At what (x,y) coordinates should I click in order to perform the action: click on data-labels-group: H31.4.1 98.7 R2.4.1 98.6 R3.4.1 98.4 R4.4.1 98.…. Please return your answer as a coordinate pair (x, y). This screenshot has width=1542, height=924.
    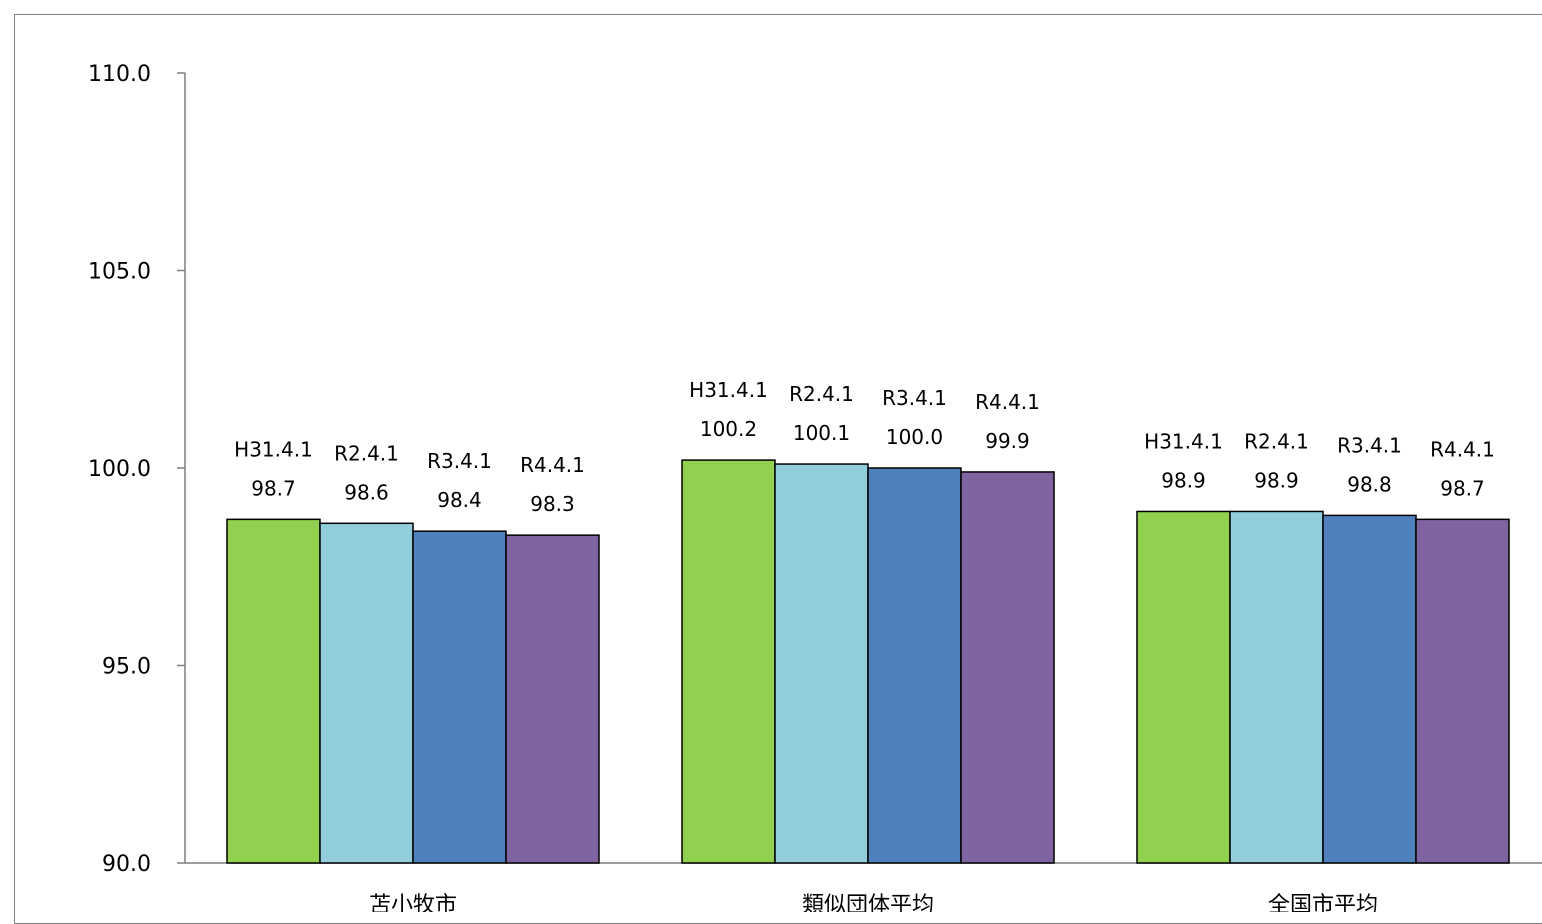
    Looking at the image, I should click on (864, 447).